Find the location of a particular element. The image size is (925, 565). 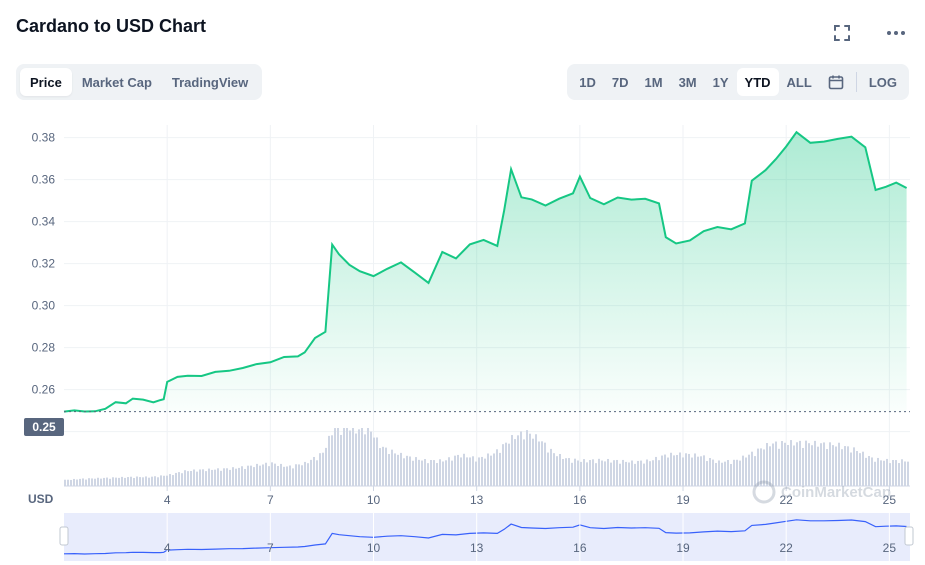

x-tick-label: 10 is located at coordinates (374, 500).